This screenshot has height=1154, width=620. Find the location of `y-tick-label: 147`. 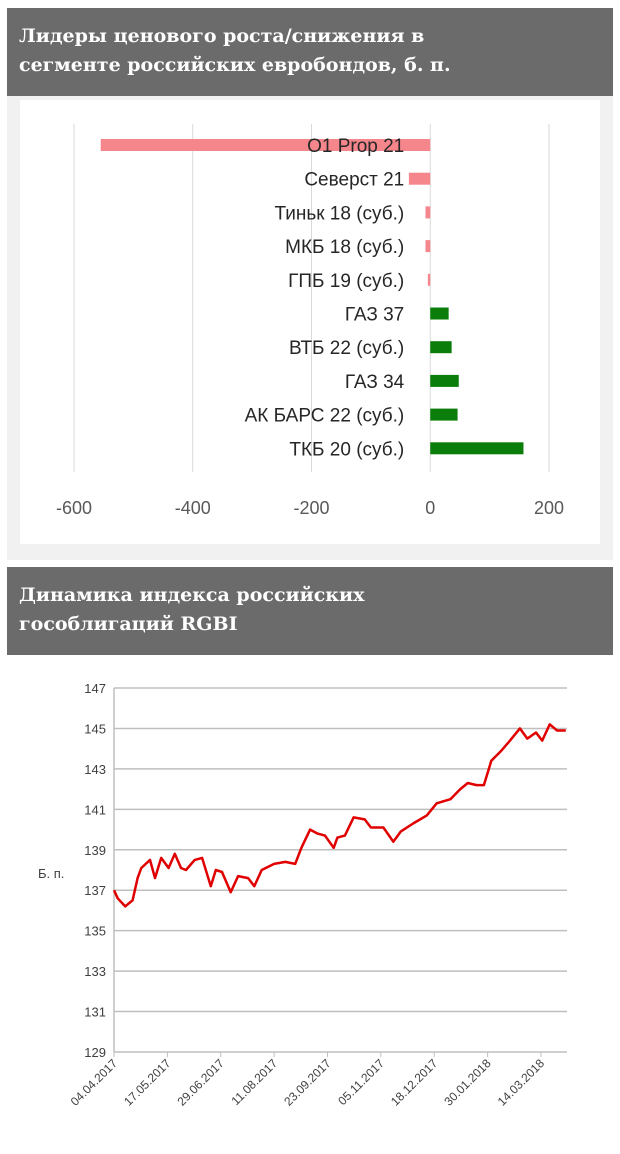

y-tick-label: 147 is located at coordinates (95, 688).